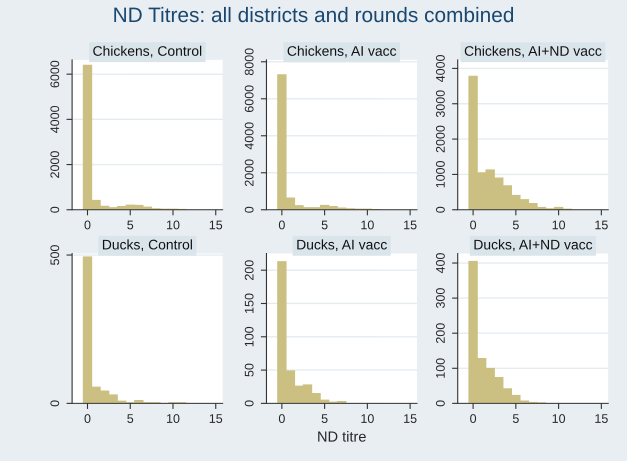 The height and width of the screenshot is (461, 627). I want to click on y-tick-label: 8000, so click(249, 62).